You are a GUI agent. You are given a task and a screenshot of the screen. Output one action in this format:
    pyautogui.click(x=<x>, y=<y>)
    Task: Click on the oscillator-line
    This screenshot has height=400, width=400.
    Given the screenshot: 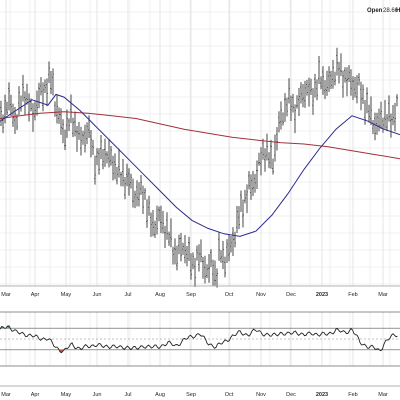 What is the action you would take?
    pyautogui.click(x=199, y=339)
    